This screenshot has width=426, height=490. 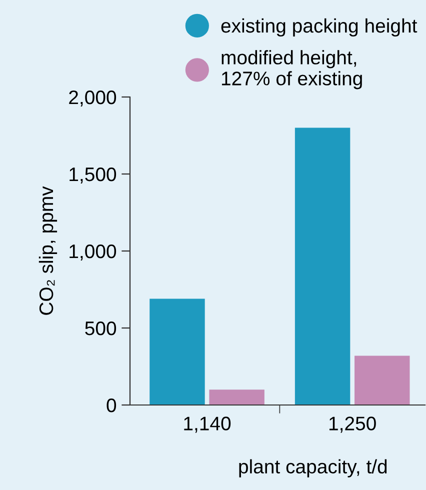 What do you see at coordinates (319, 27) in the screenshot?
I see `legend-label: existing packing height` at bounding box center [319, 27].